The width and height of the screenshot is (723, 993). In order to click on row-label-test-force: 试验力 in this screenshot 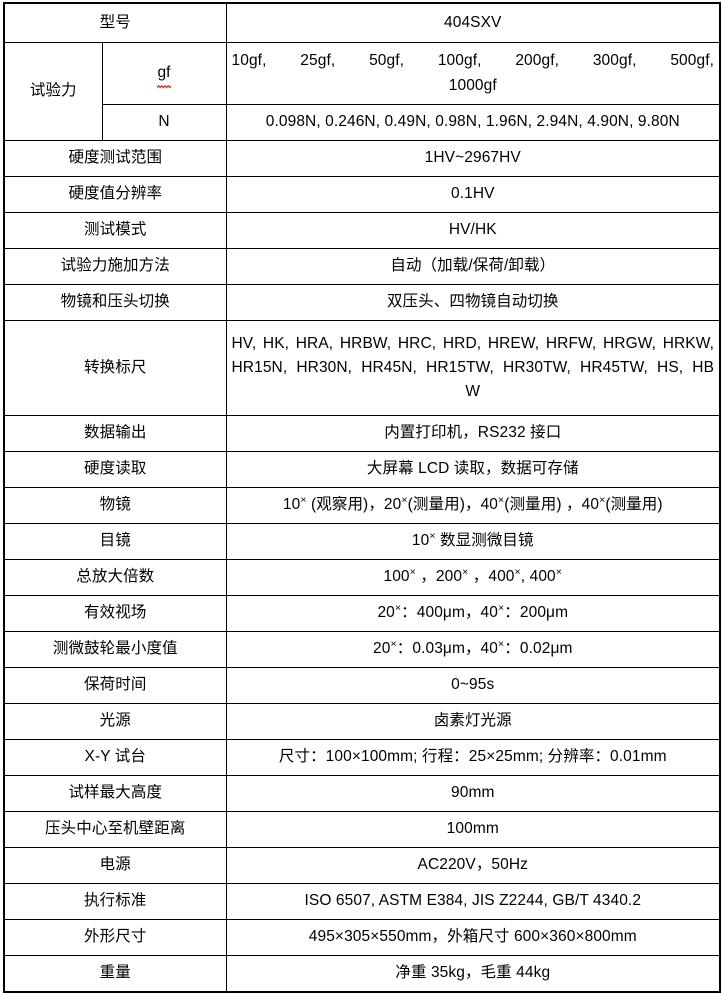, I will do `click(53, 91)`.